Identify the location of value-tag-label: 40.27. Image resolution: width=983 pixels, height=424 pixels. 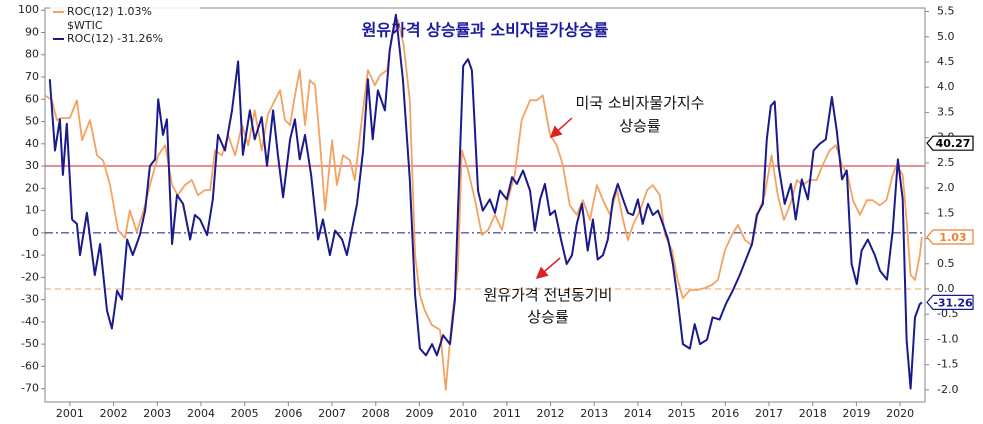
(953, 143).